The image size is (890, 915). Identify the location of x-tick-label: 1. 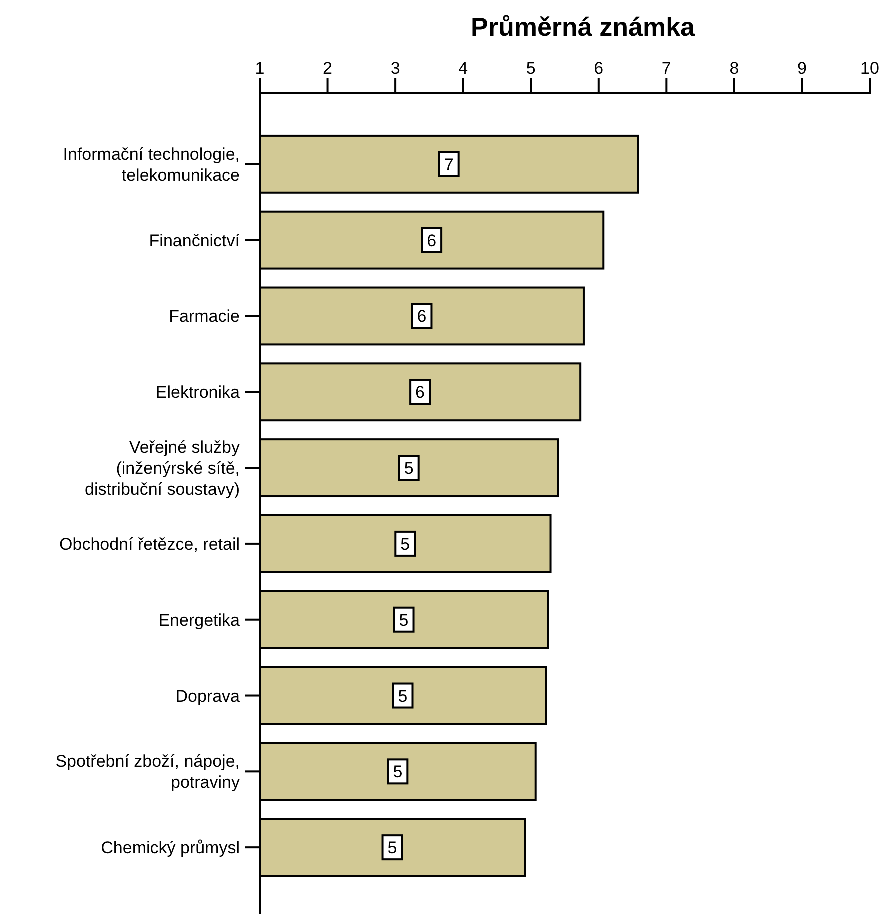
(260, 68).